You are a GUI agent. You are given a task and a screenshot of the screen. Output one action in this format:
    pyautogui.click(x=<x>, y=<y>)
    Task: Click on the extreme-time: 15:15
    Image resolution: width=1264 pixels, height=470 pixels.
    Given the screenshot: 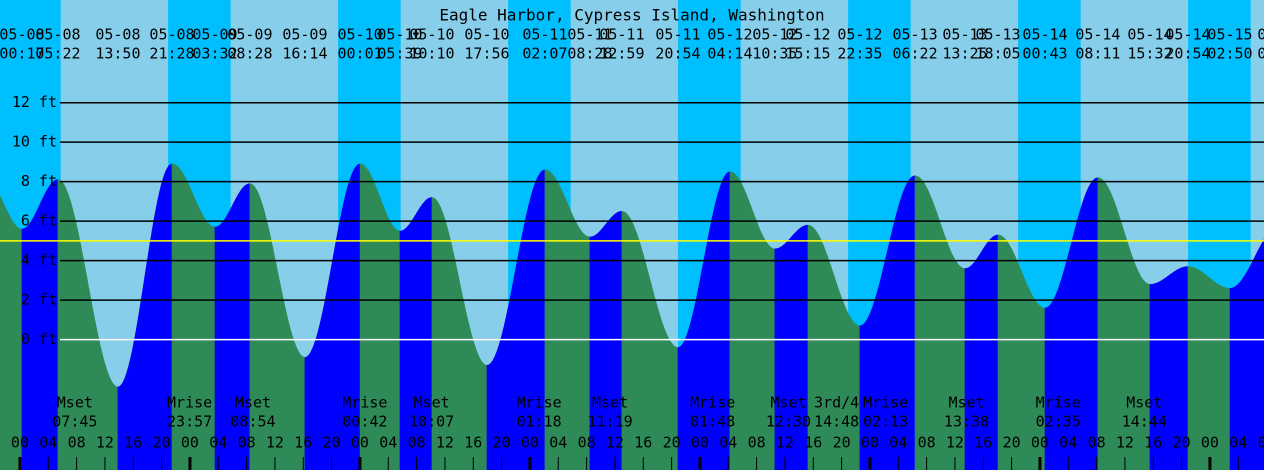 What is the action you would take?
    pyautogui.click(x=807, y=54)
    